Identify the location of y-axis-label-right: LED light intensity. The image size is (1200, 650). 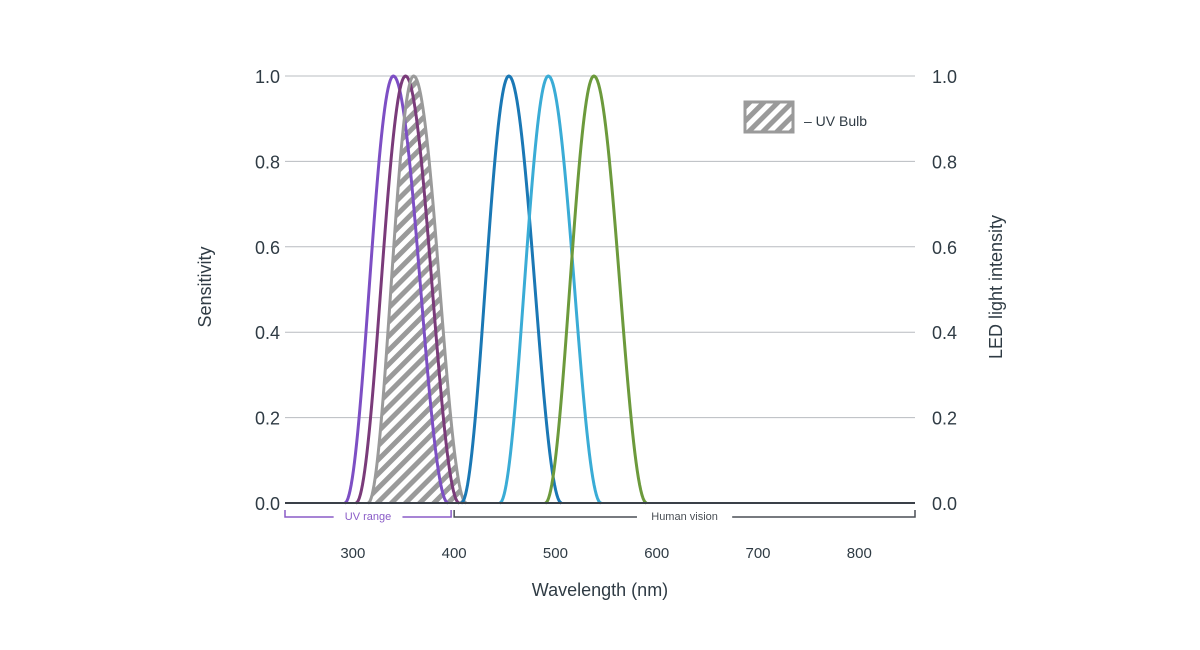
(996, 287).